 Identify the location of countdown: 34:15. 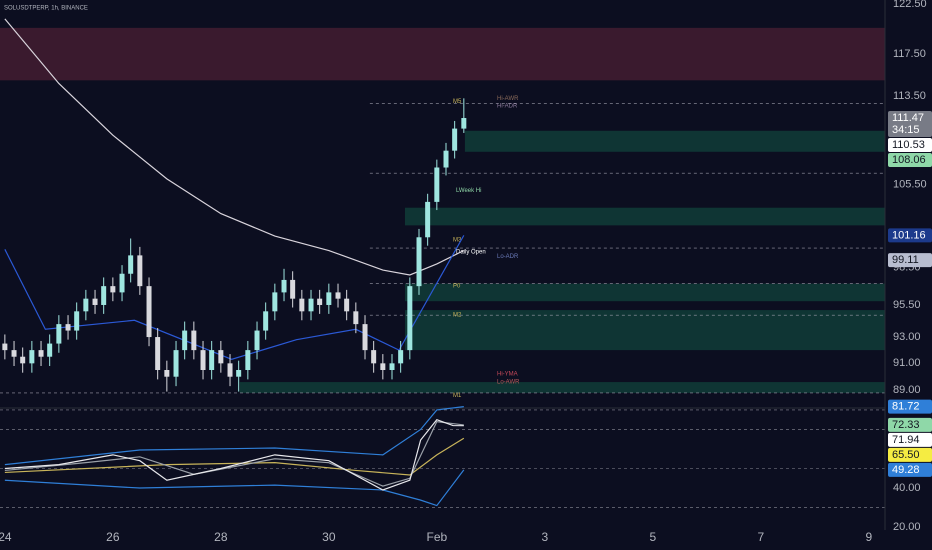
(906, 130).